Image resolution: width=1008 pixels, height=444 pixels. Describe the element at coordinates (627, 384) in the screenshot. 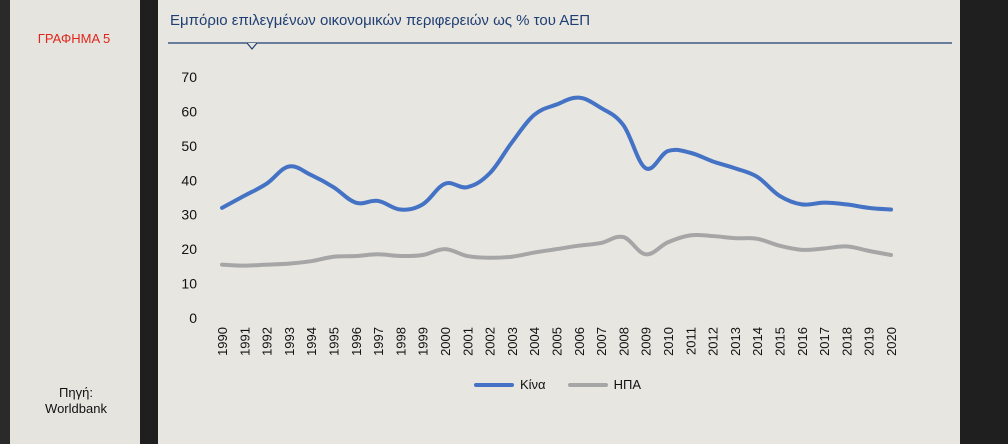

I see `legend-label-usa: ΗΠΑ` at that location.